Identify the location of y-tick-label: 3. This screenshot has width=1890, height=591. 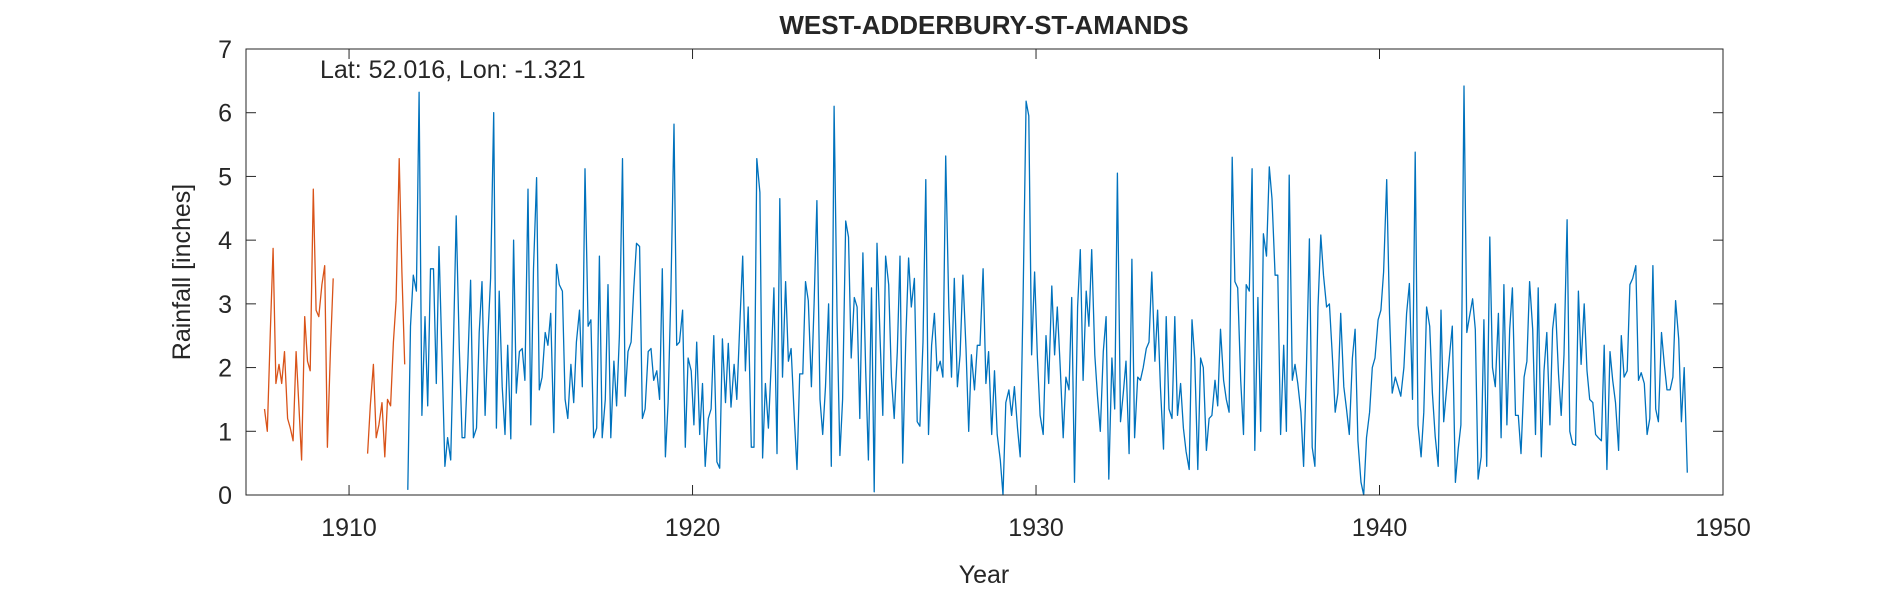
(225, 305).